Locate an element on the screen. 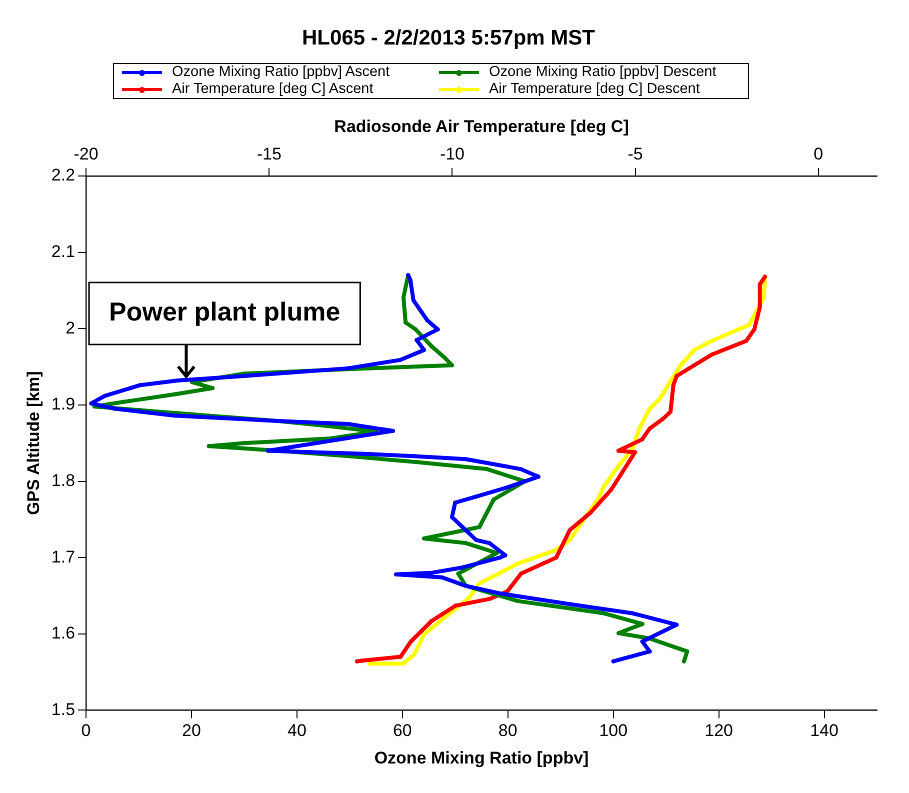 This screenshot has width=909, height=793. x2-tick-label: -15 is located at coordinates (269, 154).